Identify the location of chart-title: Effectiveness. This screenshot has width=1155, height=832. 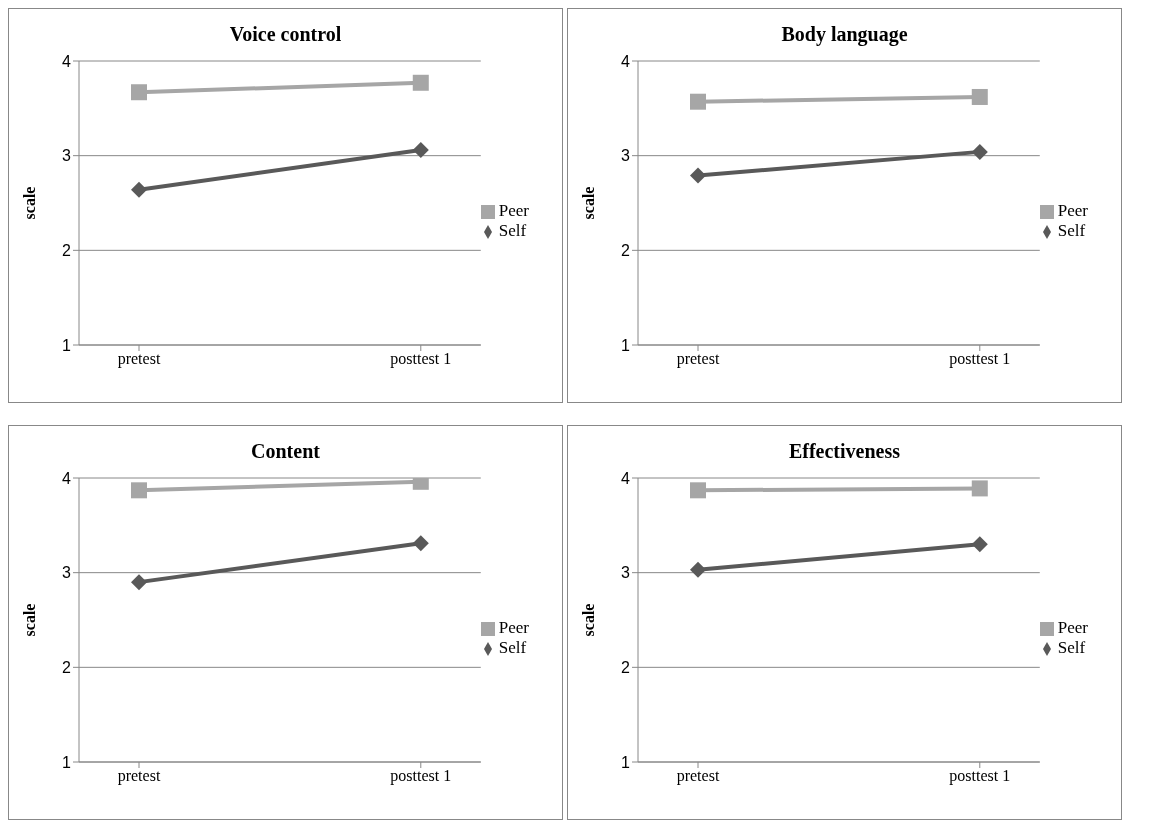
(844, 452).